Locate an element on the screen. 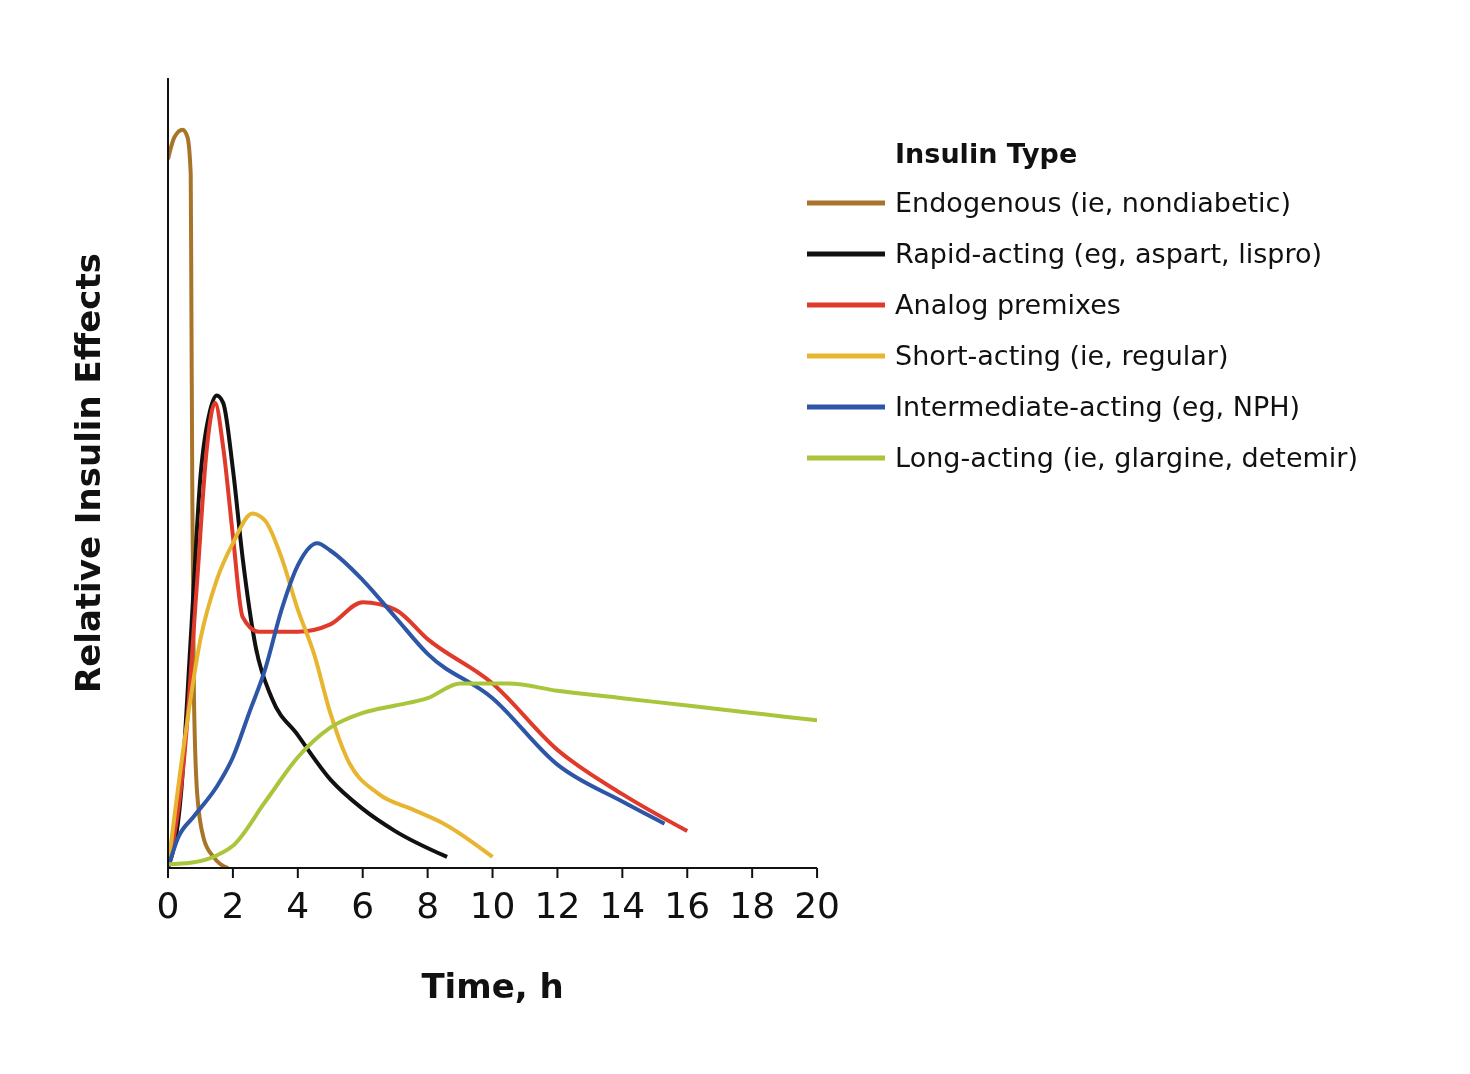 This screenshot has width=1470, height=1074. legend-title: Insulin Type is located at coordinates (987, 153).